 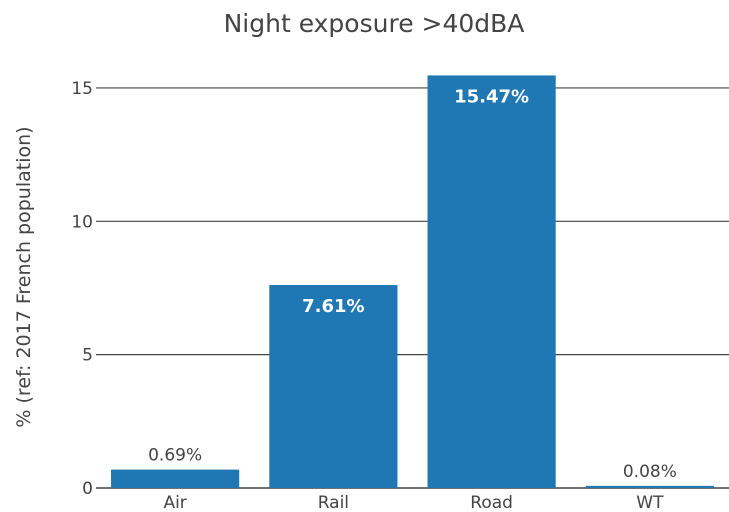 What do you see at coordinates (333, 502) in the screenshot?
I see `x-tick-label: Rail` at bounding box center [333, 502].